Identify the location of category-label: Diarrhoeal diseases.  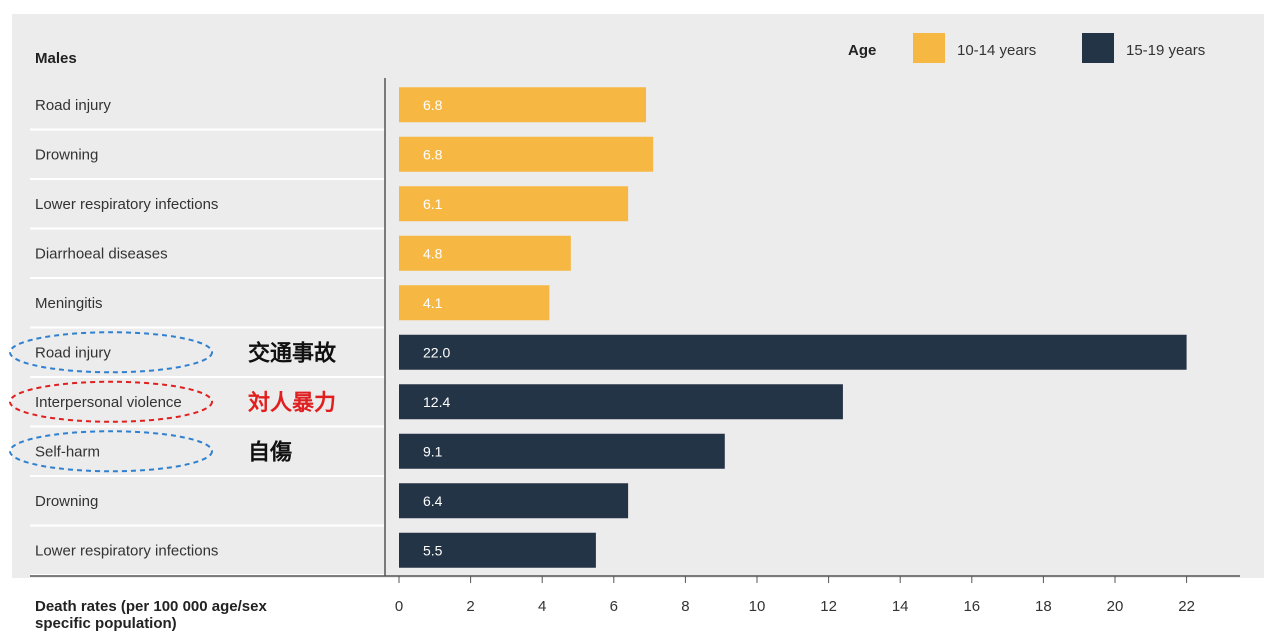
(101, 253).